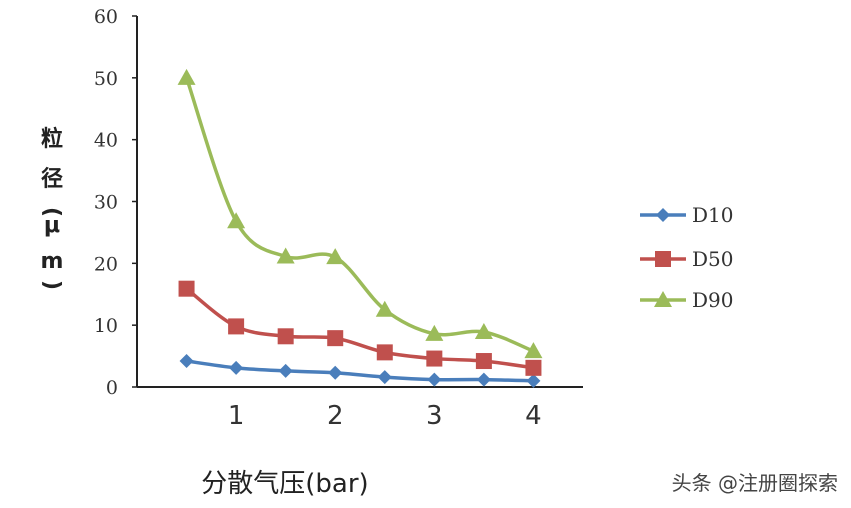  I want to click on y-tick-label: 30, so click(106, 203).